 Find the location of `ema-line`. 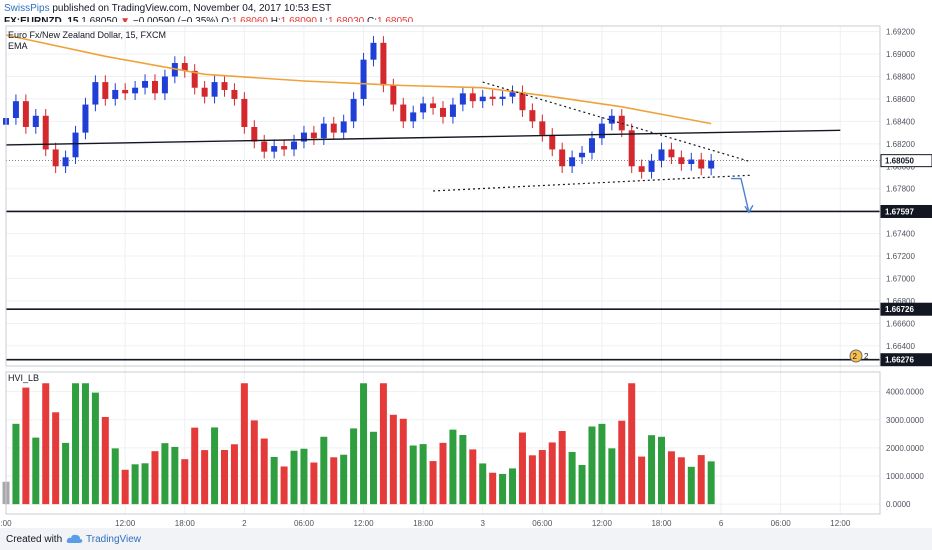

ema-line is located at coordinates (358, 79).